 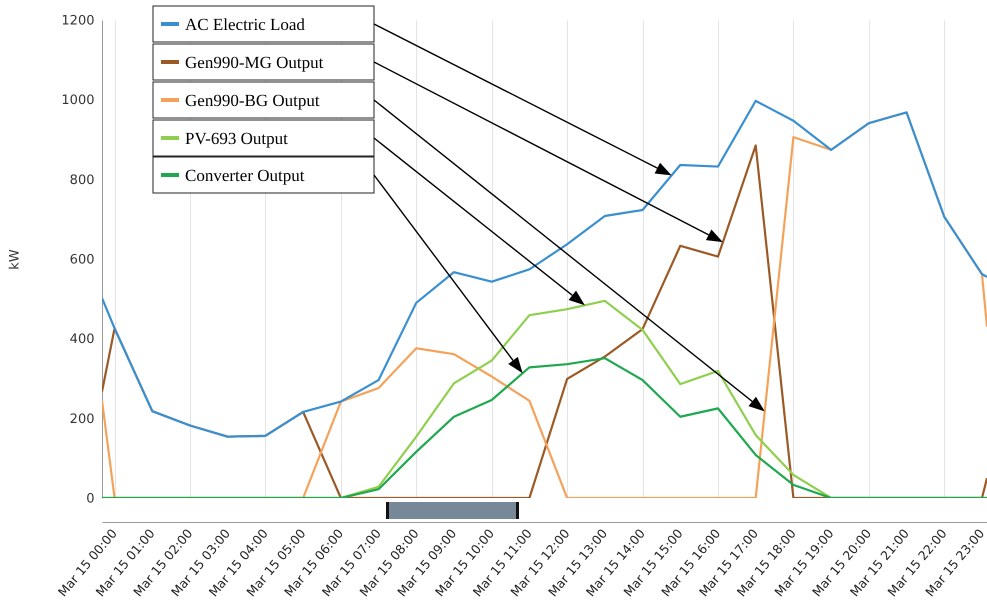 I want to click on legend-label: Gen990-BG Output, so click(x=252, y=100).